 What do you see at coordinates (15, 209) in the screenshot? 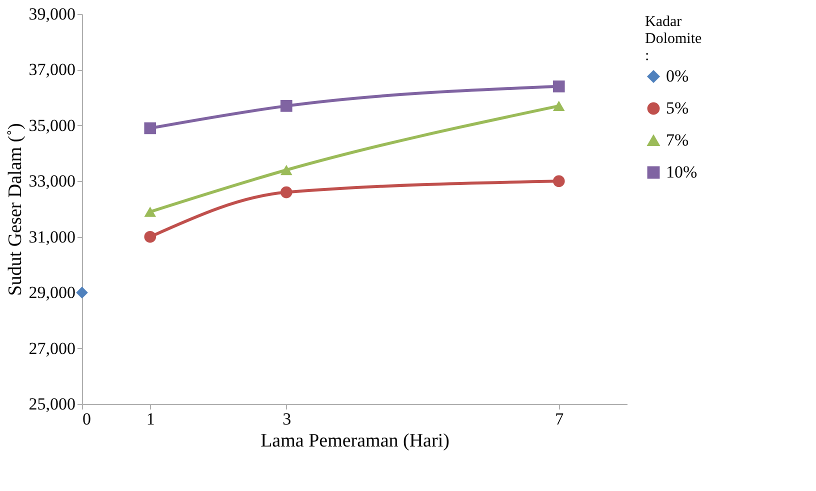
I see `y-axis-title: Sudut Geser Dalam (˚)` at bounding box center [15, 209].